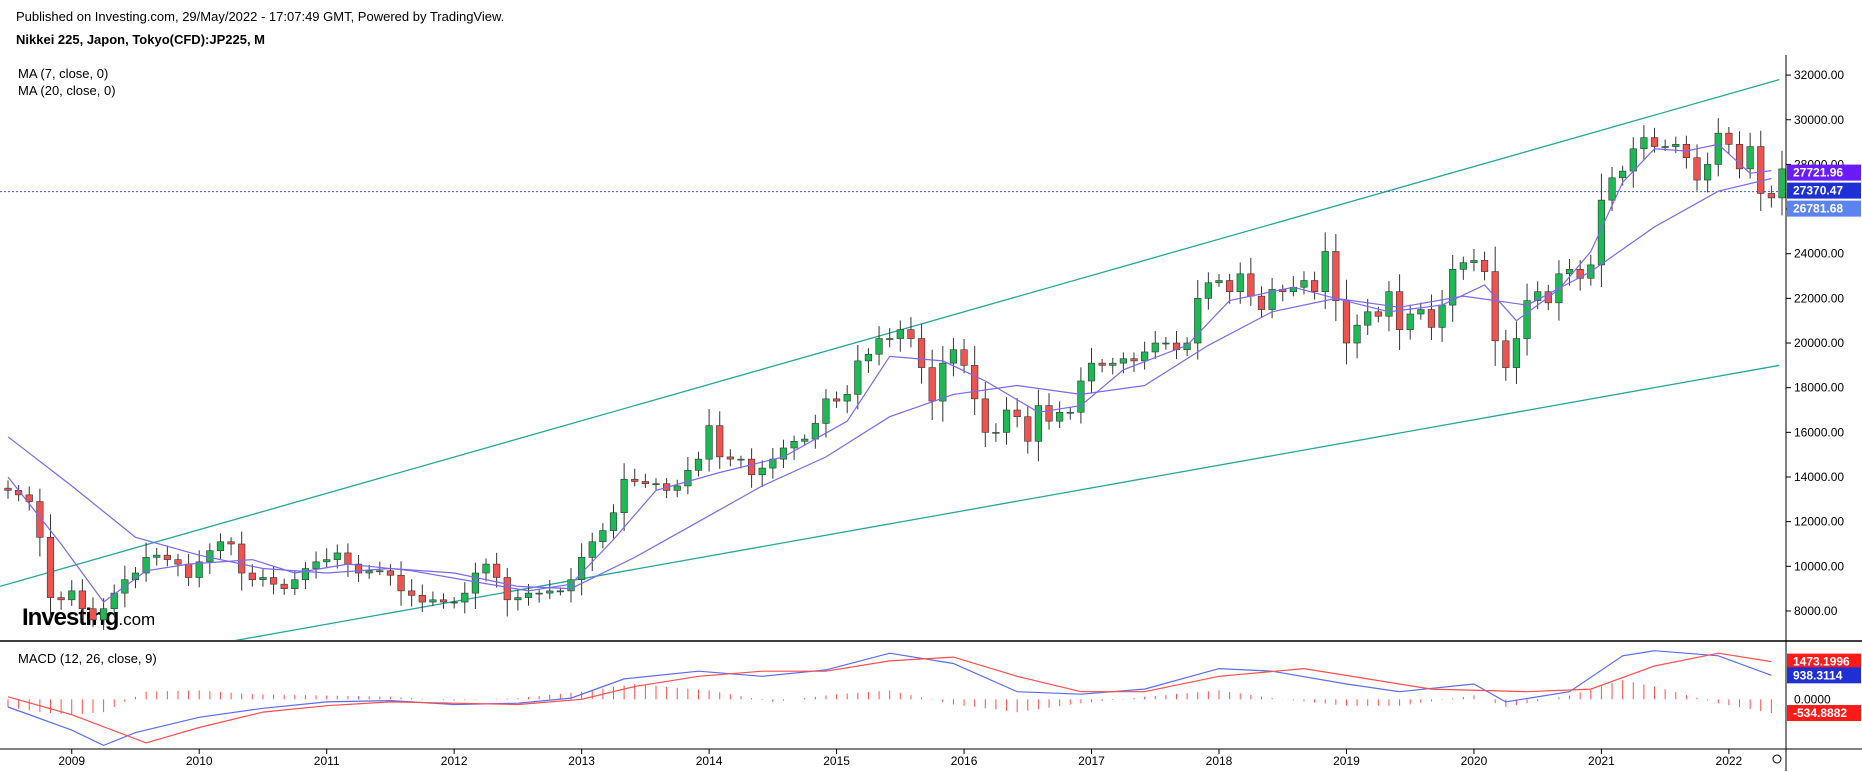 This screenshot has width=1862, height=772. I want to click on ma7-legend: MA (7, close, 0), so click(63, 73).